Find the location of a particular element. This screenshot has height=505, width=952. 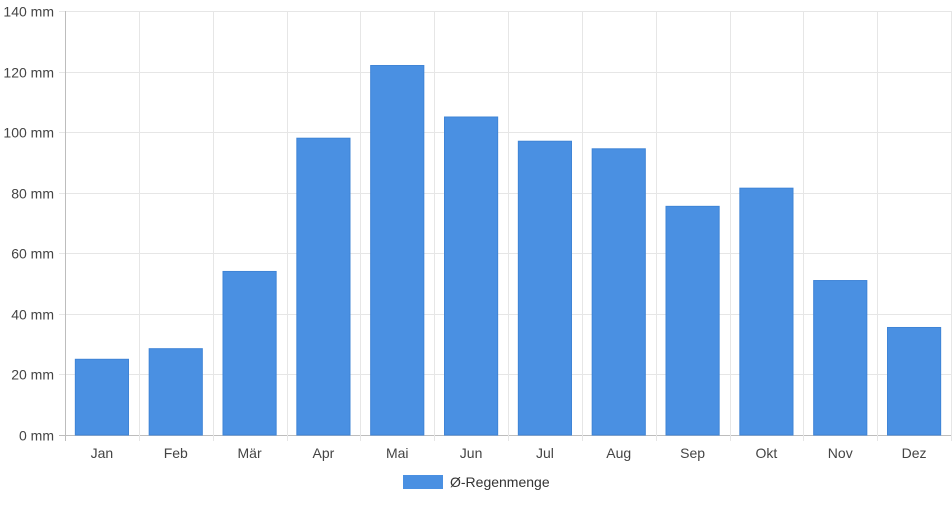

bar-Okt is located at coordinates (766, 311).